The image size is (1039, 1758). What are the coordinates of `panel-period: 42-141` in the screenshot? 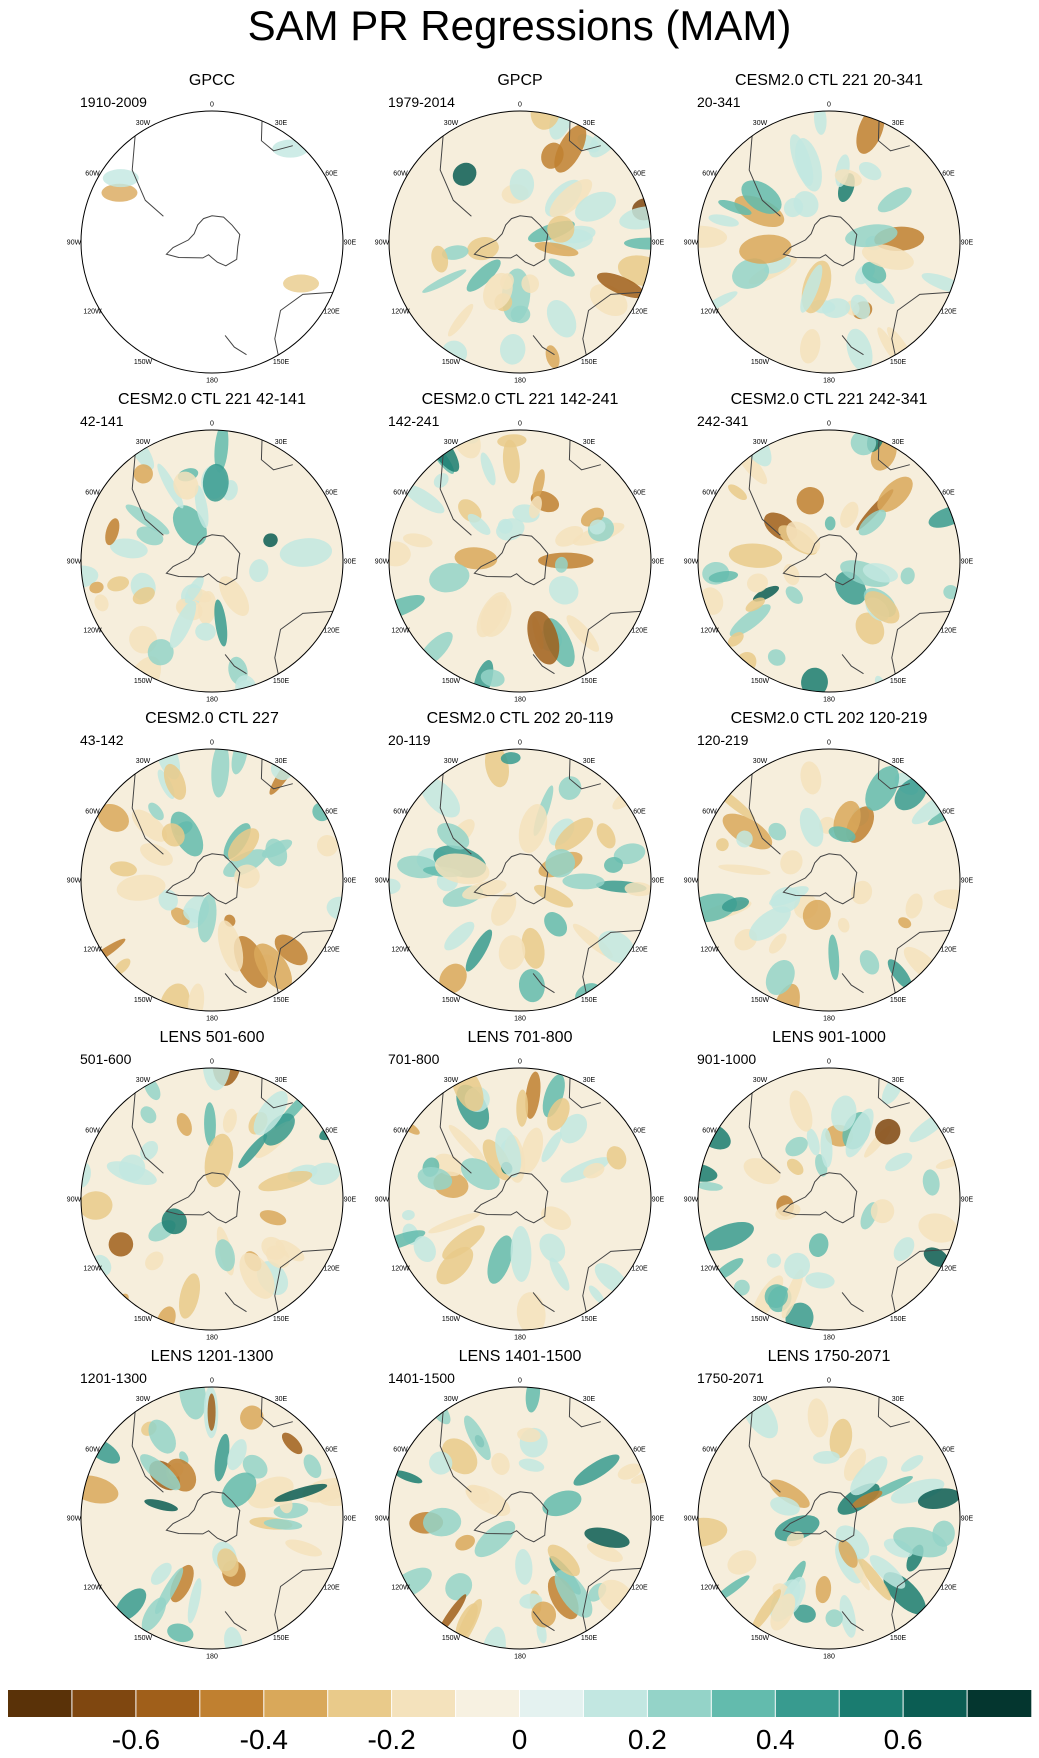 It's located at (102, 421).